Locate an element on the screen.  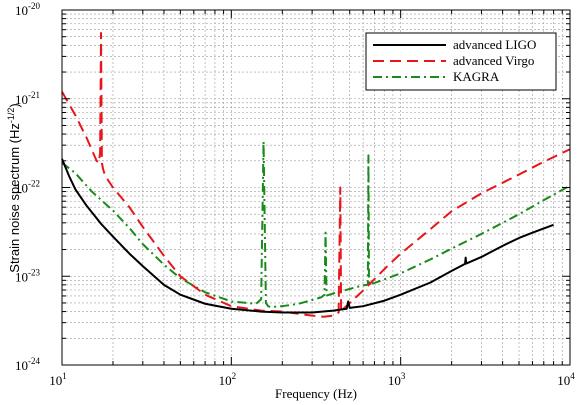
legend-label-kagra: KAGRA is located at coordinates (476, 76).